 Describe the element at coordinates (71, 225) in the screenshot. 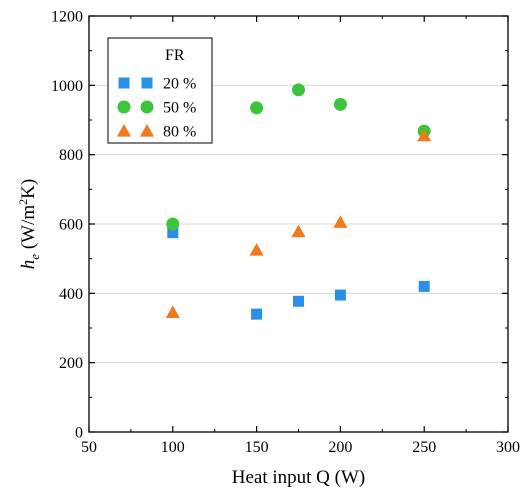

I see `y-tick-label: 600` at that location.